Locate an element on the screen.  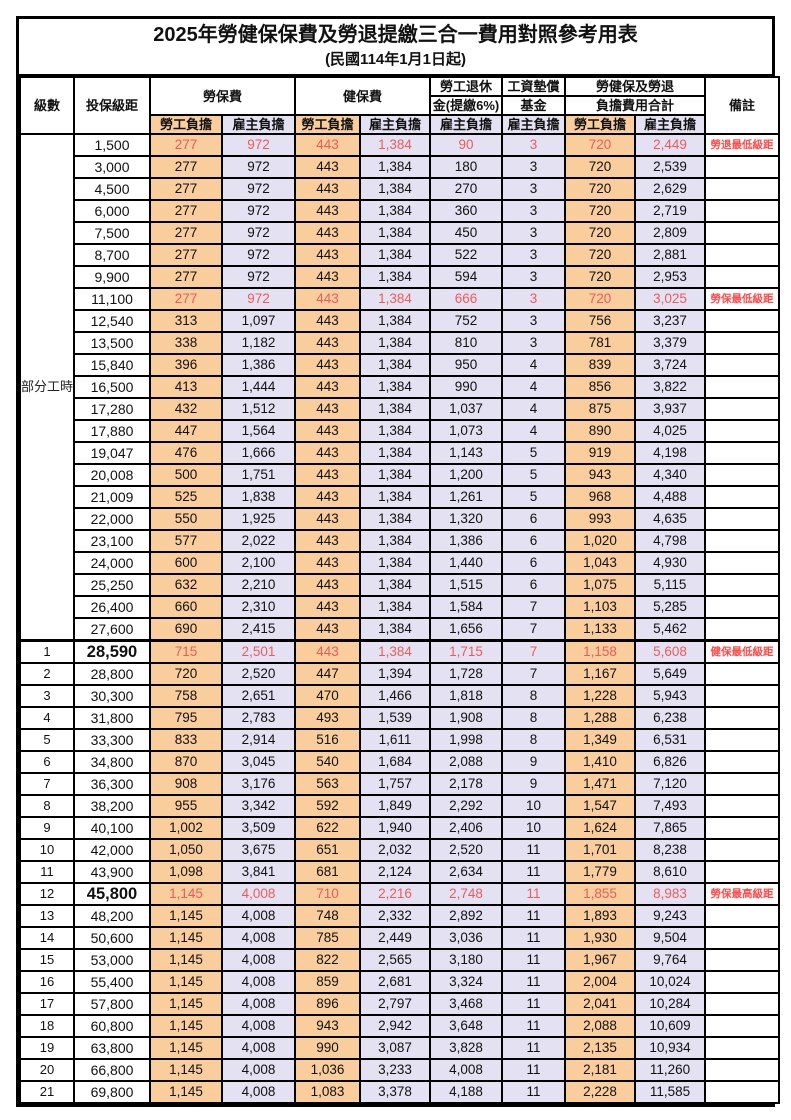
table-row: 21,009 525 1,838 443 1,384 1,261 5 968 4,488 is located at coordinates (400, 497).